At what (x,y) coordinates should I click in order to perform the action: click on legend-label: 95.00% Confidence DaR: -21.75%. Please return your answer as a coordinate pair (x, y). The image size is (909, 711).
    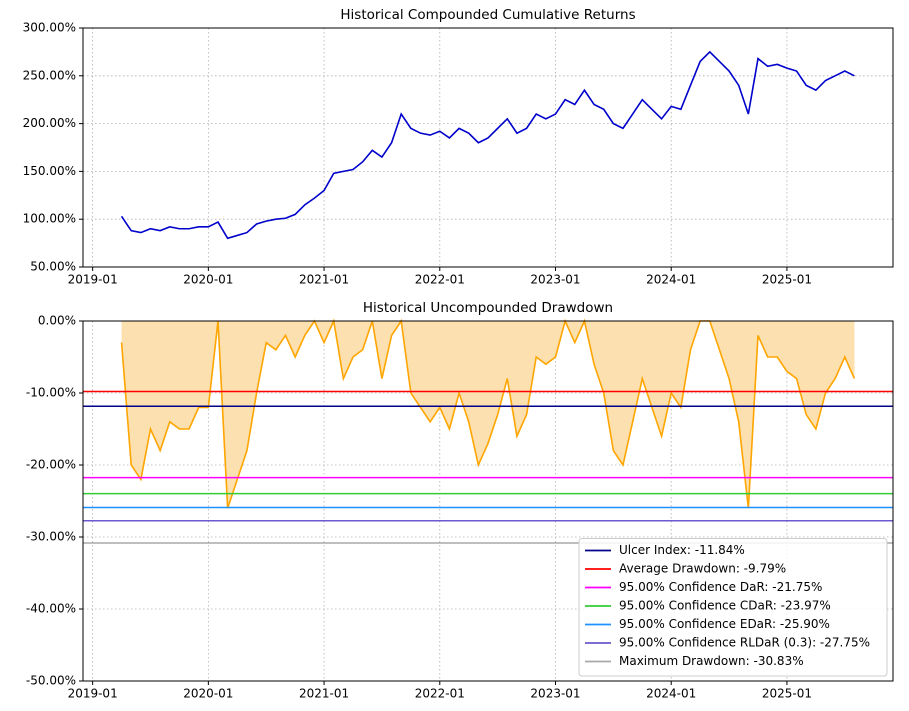
    Looking at the image, I should click on (720, 587).